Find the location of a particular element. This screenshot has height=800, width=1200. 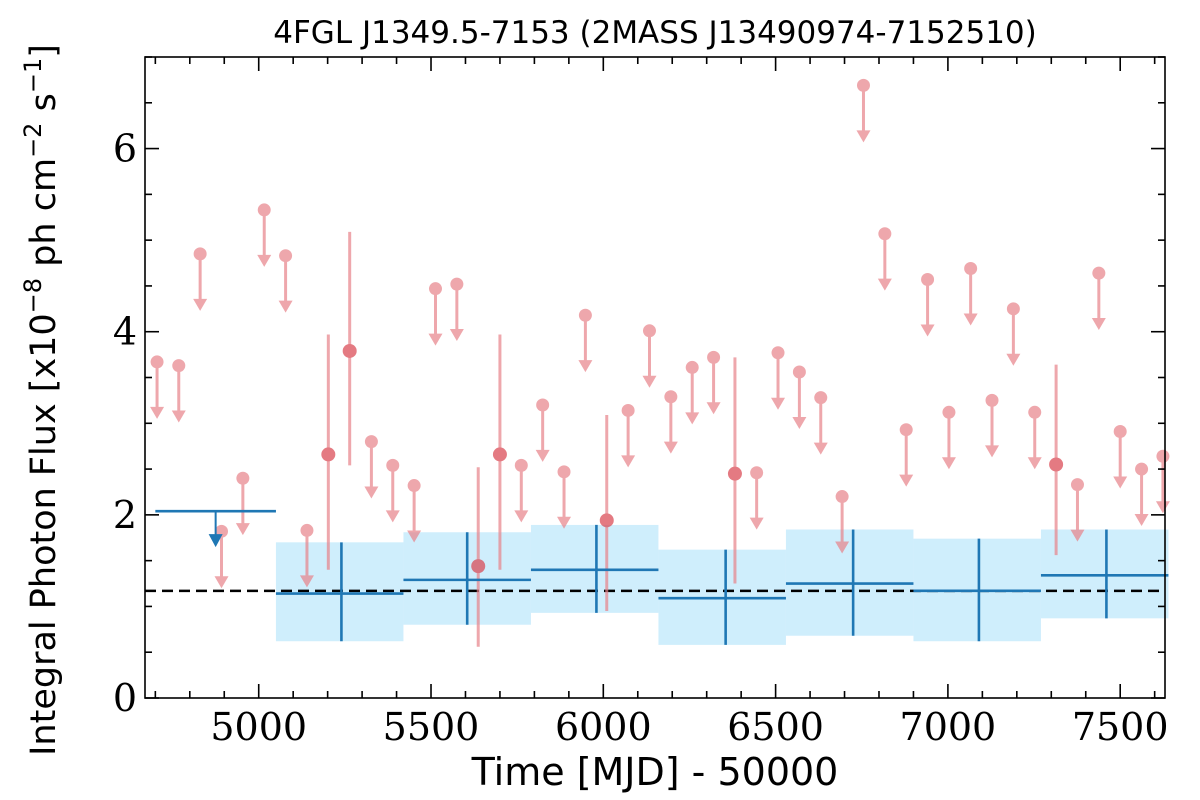

y-label-s: s is located at coordinates (44, 107).